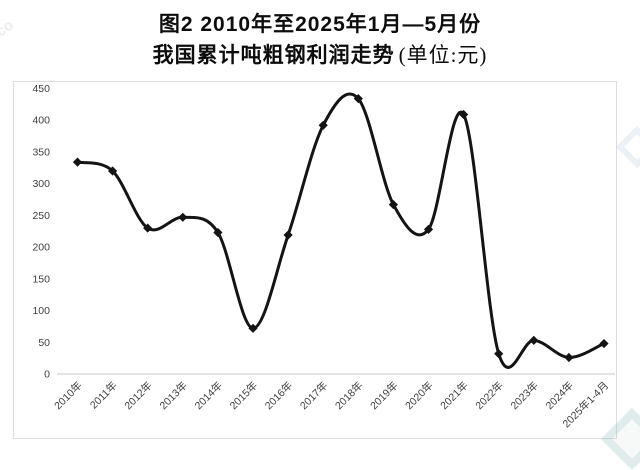 Image resolution: width=640 pixels, height=470 pixels. What do you see at coordinates (41, 121) in the screenshot?
I see `y-tick-label: 400` at bounding box center [41, 121].